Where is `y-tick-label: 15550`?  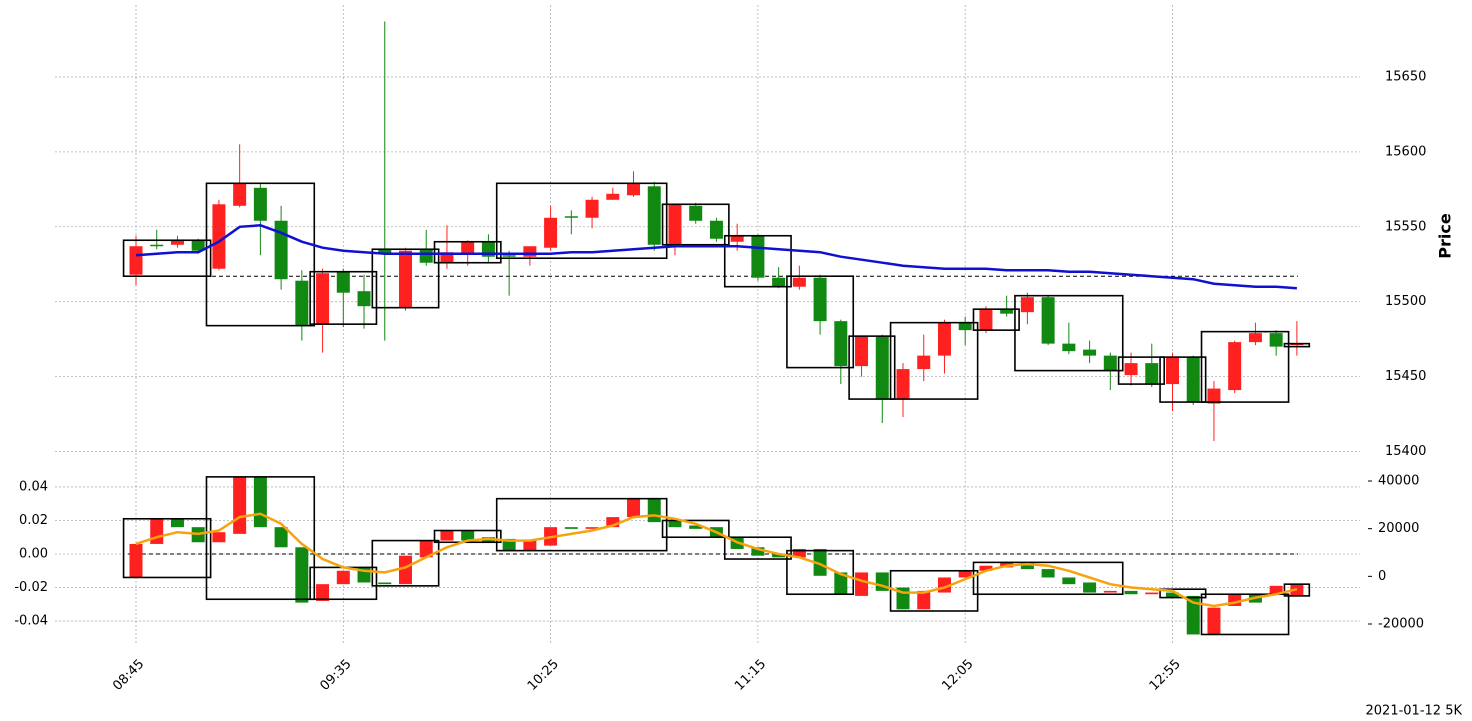 y-tick-label: 15550 is located at coordinates (1405, 226).